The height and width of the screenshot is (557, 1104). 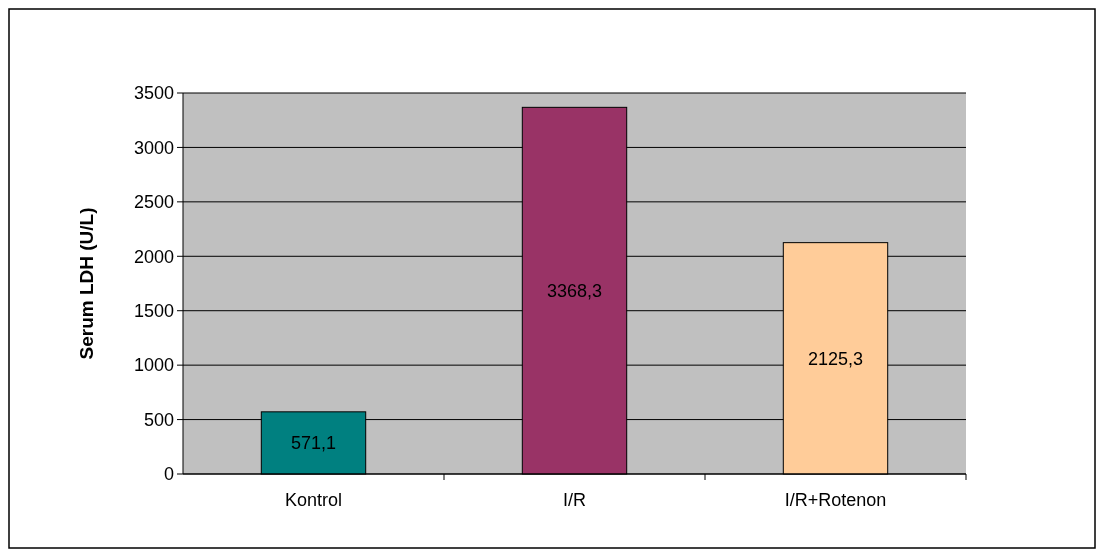 I want to click on x-tick-label: Kontrol, so click(x=313, y=500).